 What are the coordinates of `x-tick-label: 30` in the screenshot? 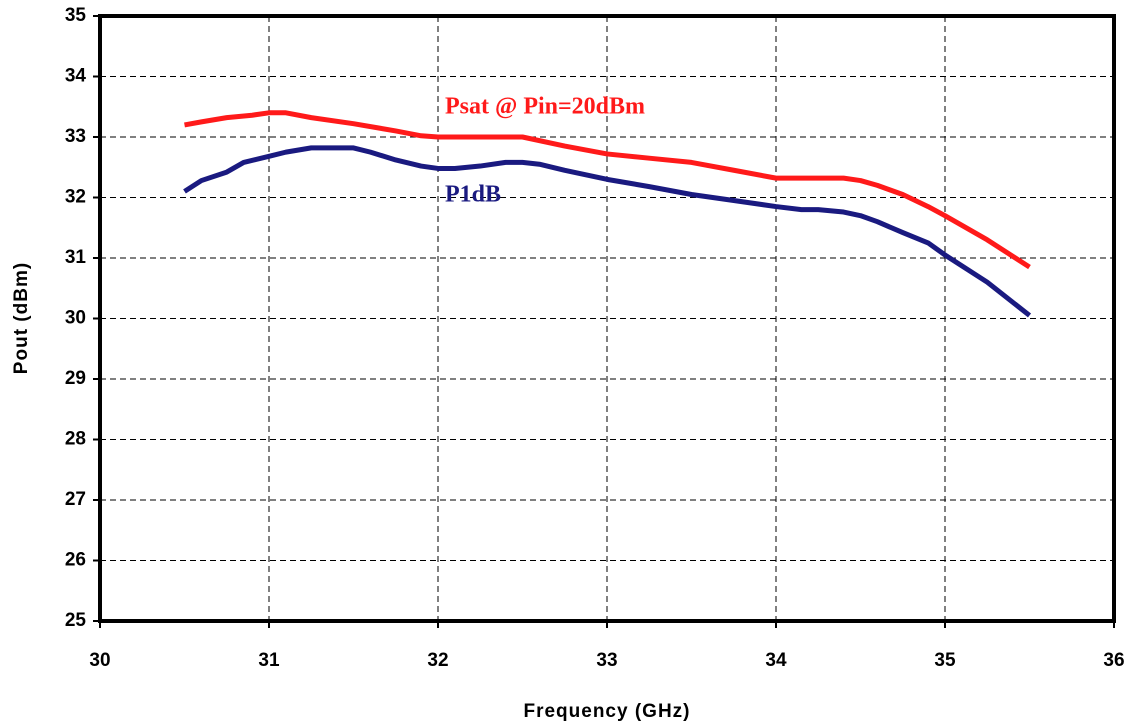 It's located at (99, 660).